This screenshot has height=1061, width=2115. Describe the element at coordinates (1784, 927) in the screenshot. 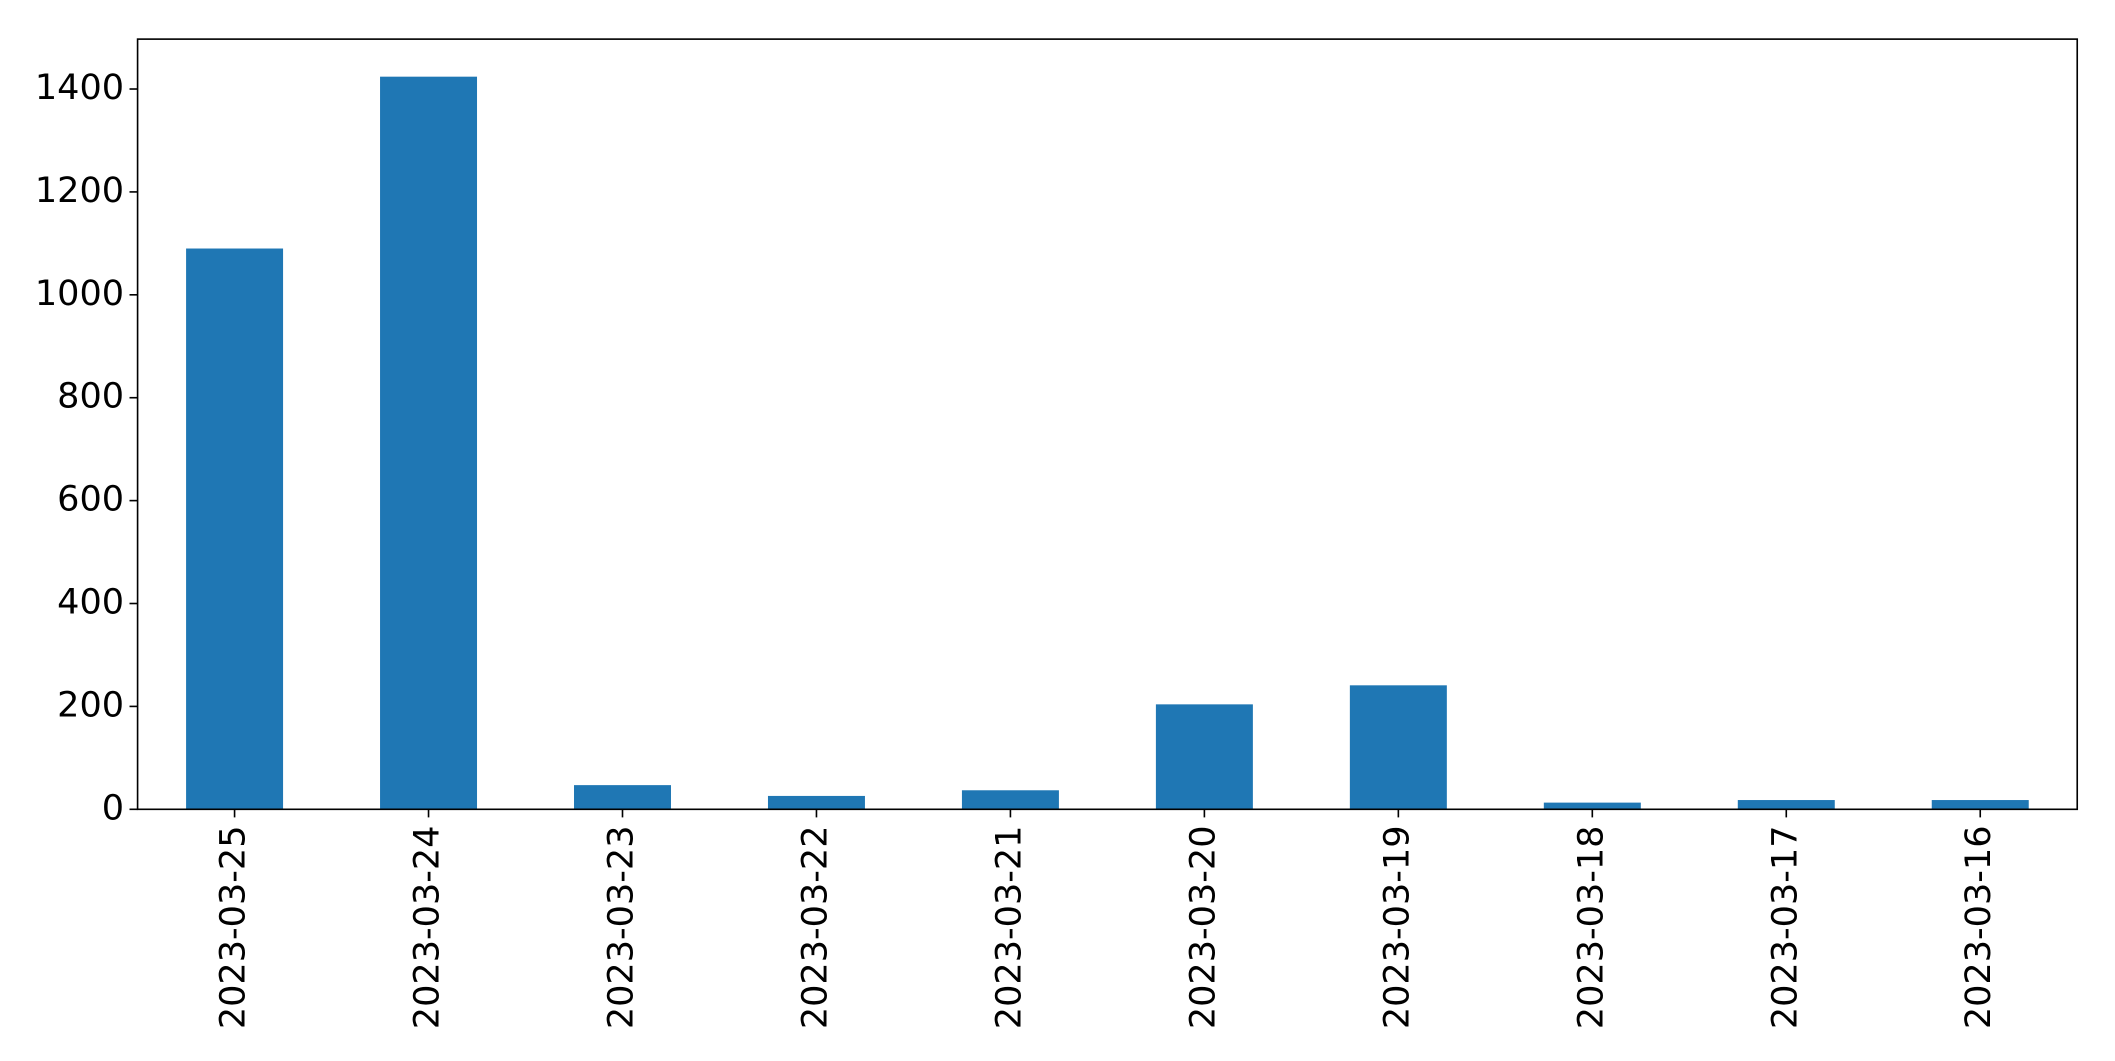

I see `x-tick-label: 2023-03-17` at that location.